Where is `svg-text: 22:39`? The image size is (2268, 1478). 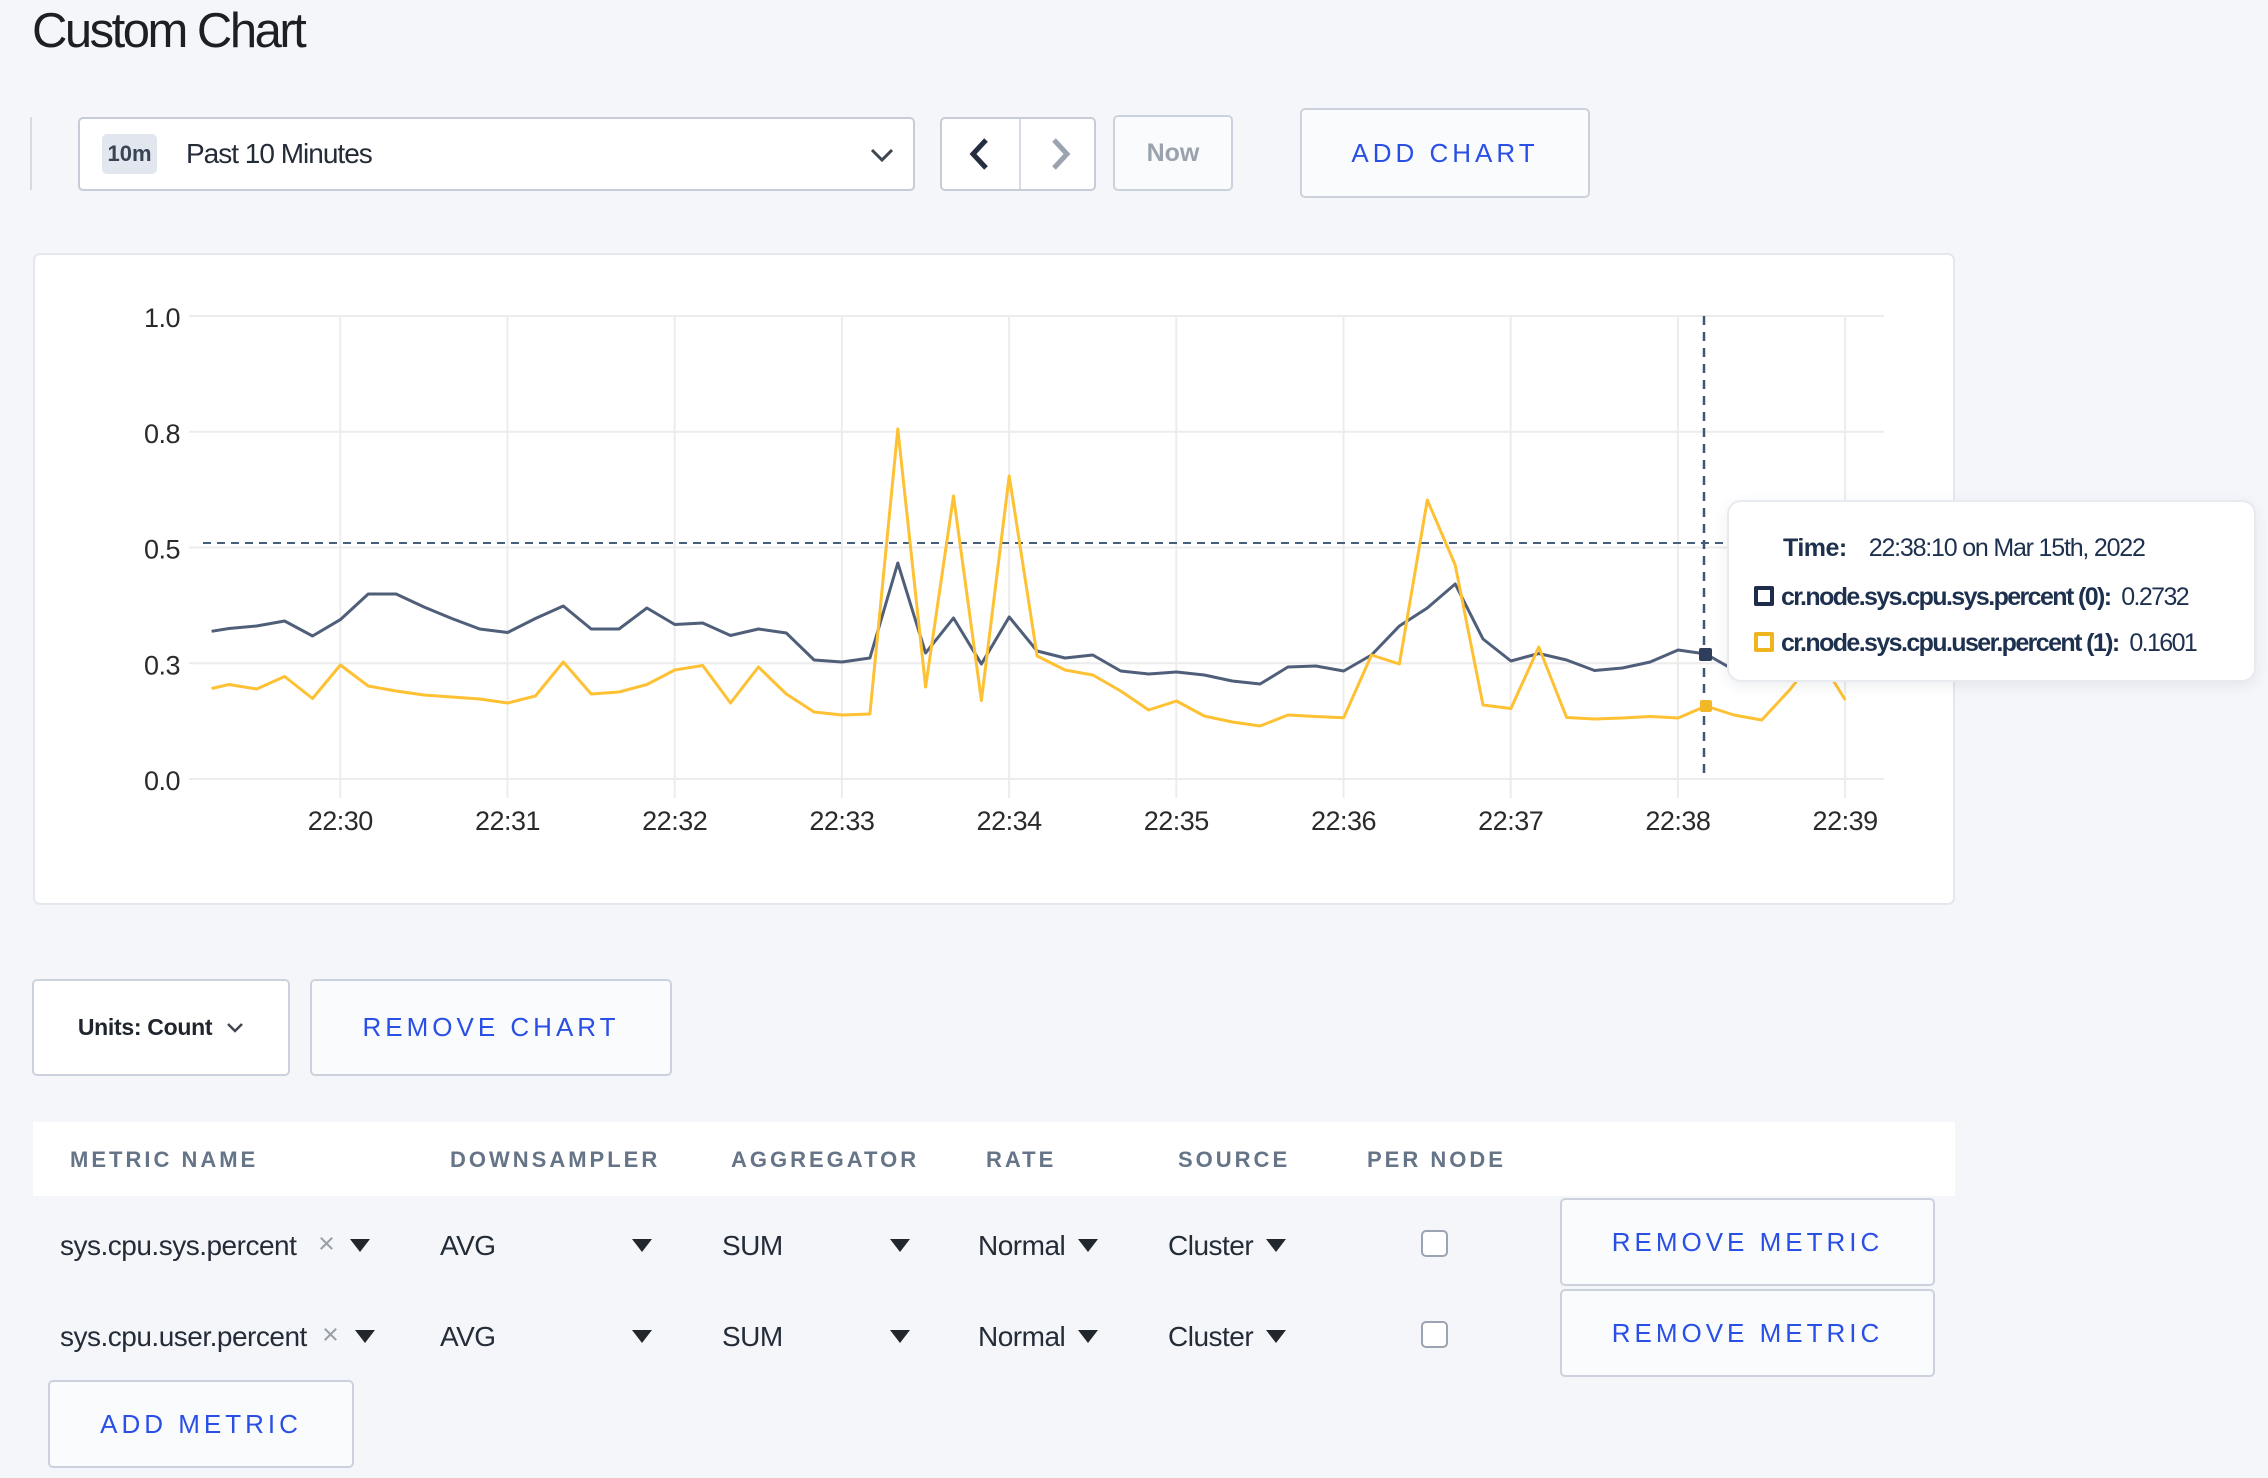 svg-text: 22:39 is located at coordinates (1845, 821).